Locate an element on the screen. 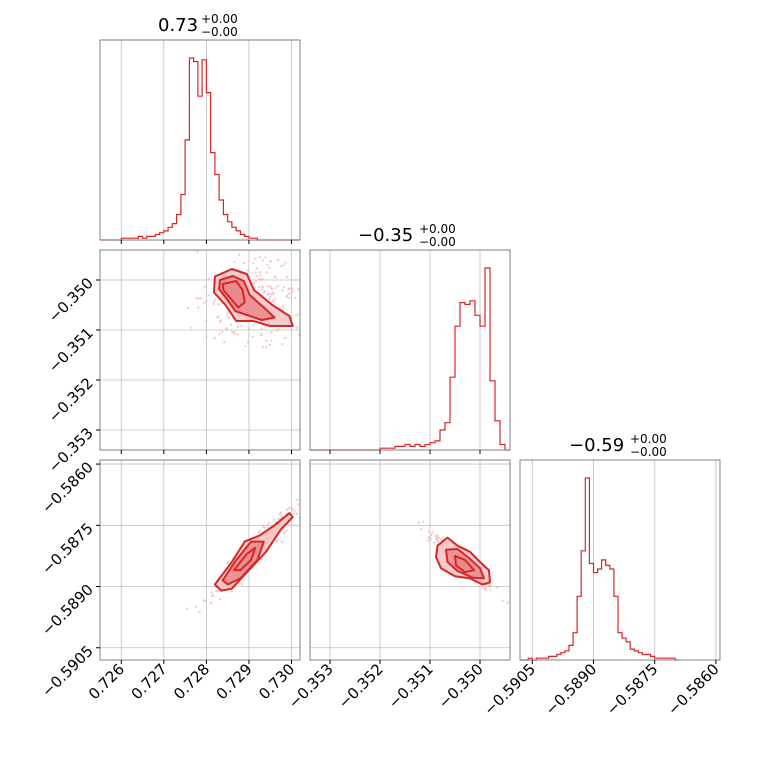  title-p0-sup: +0.00 is located at coordinates (219, 19).